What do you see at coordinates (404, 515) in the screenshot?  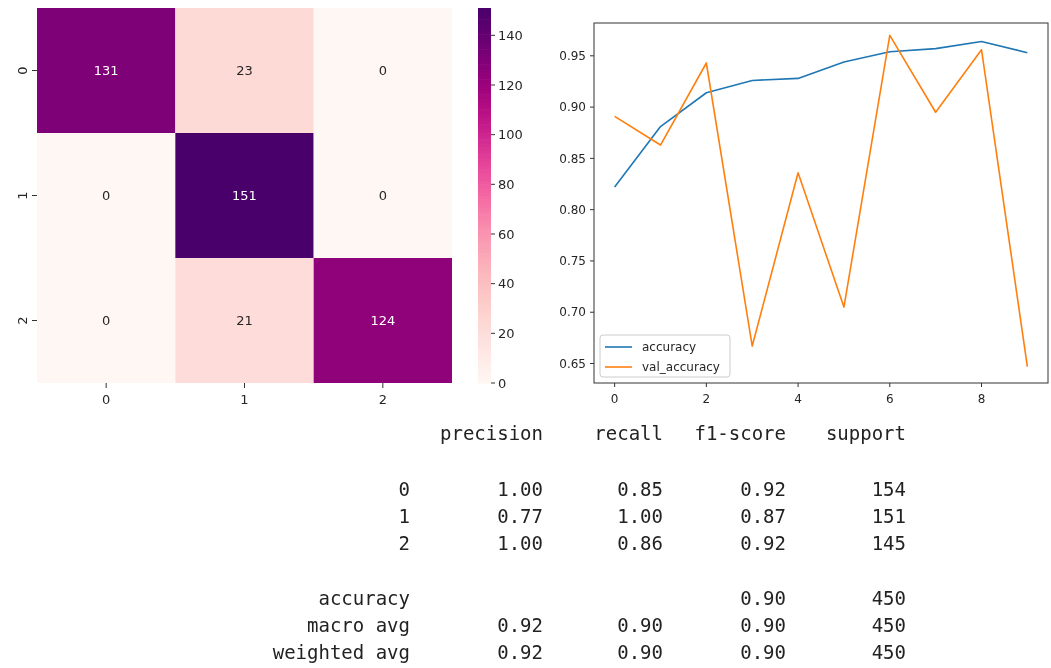 I see `category-label: 1` at bounding box center [404, 515].